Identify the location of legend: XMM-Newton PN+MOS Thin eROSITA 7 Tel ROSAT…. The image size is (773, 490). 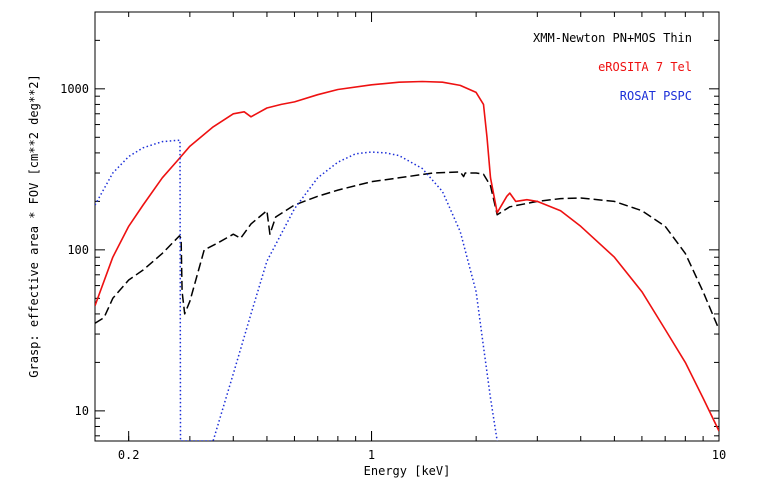
(612, 67).